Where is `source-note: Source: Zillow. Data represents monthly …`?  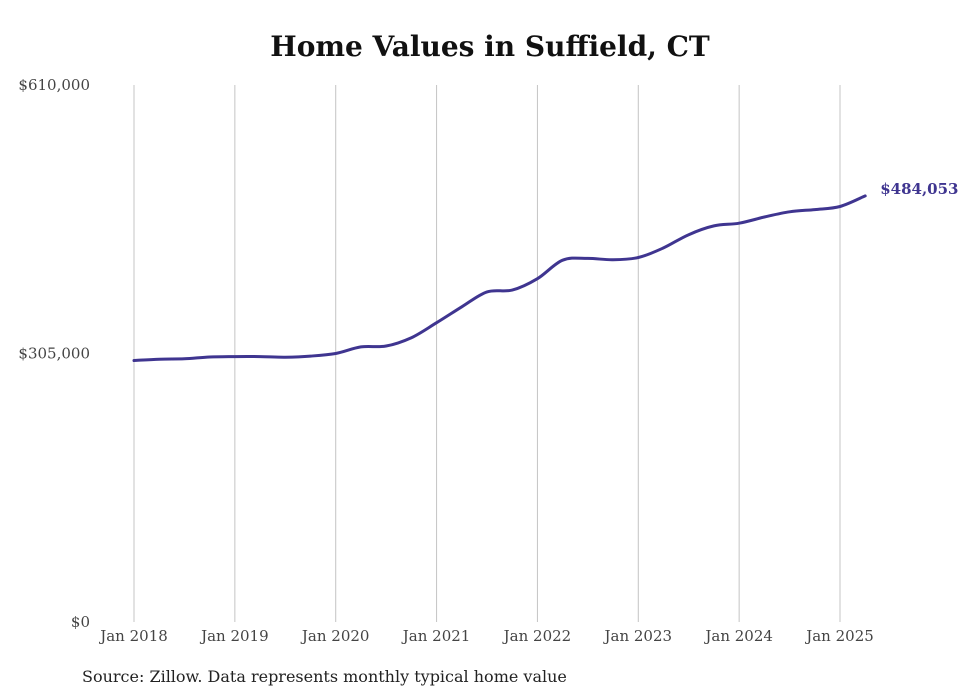 source-note: Source: Zillow. Data represents monthly … is located at coordinates (324, 676).